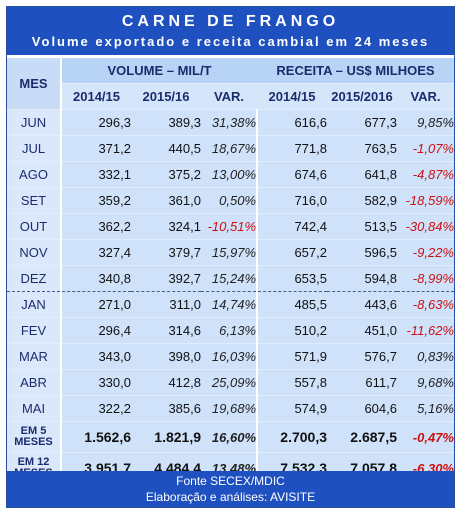  What do you see at coordinates (355, 71) in the screenshot?
I see `header-receita-group: RECEITA – US$ MILHOES` at bounding box center [355, 71].